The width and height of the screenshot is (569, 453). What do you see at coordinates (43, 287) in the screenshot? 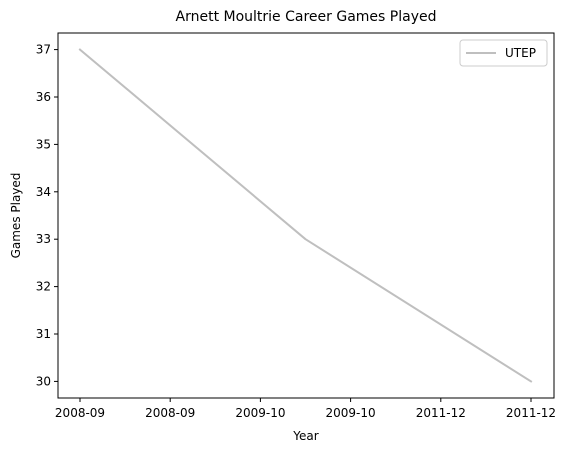
I see `y-tick-label: 32` at bounding box center [43, 287].